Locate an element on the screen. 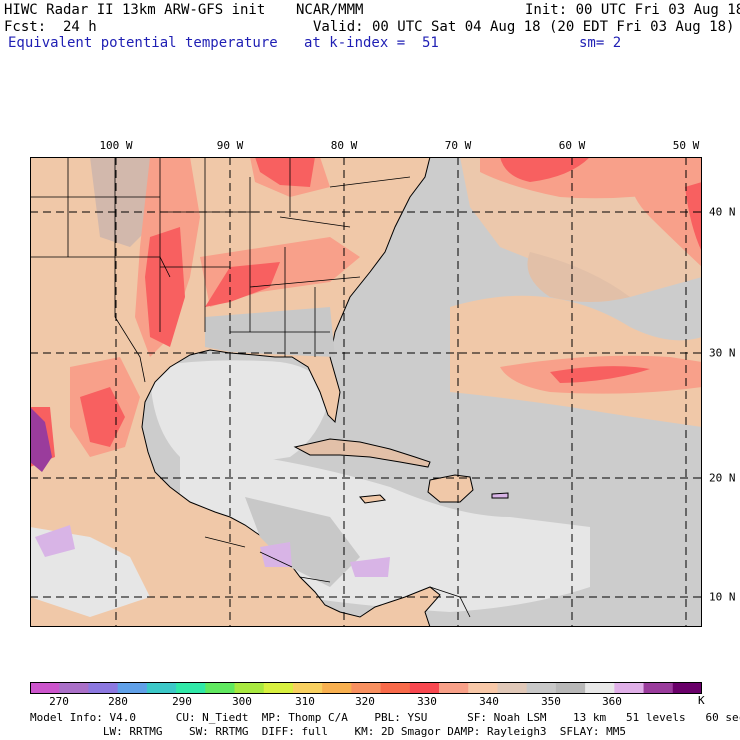 This screenshot has height=740, width=740. colorbar-label-360: 360 is located at coordinates (612, 701).